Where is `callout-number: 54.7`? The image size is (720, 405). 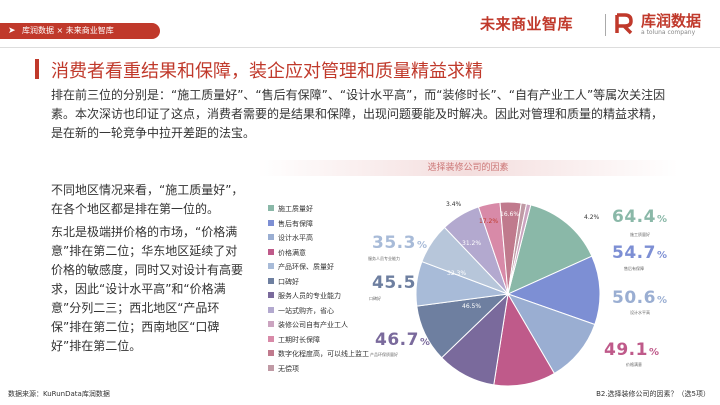
callout-number: 54.7 is located at coordinates (634, 253).